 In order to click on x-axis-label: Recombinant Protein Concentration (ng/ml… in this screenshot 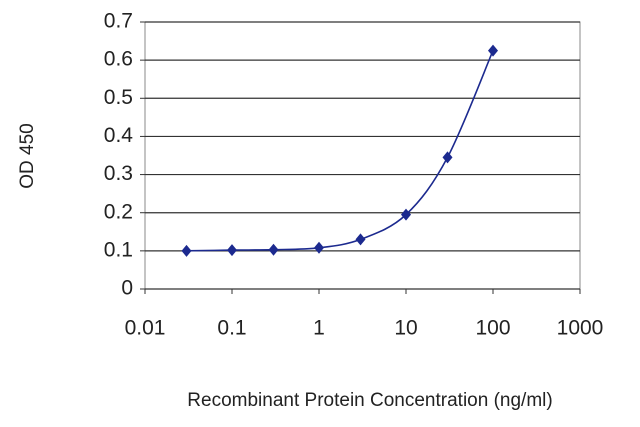, I will do `click(369, 400)`.